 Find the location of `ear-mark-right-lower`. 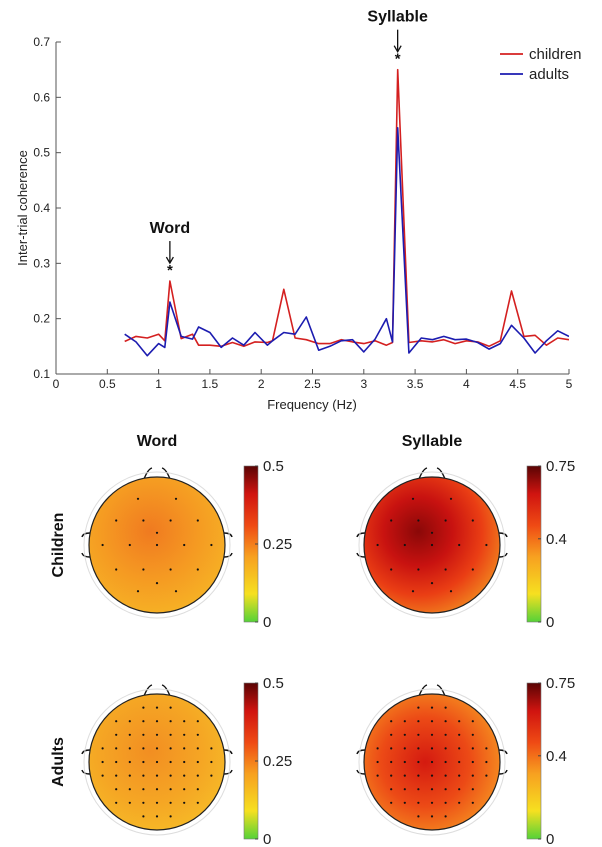

ear-mark-right-lower is located at coordinates (228, 555).